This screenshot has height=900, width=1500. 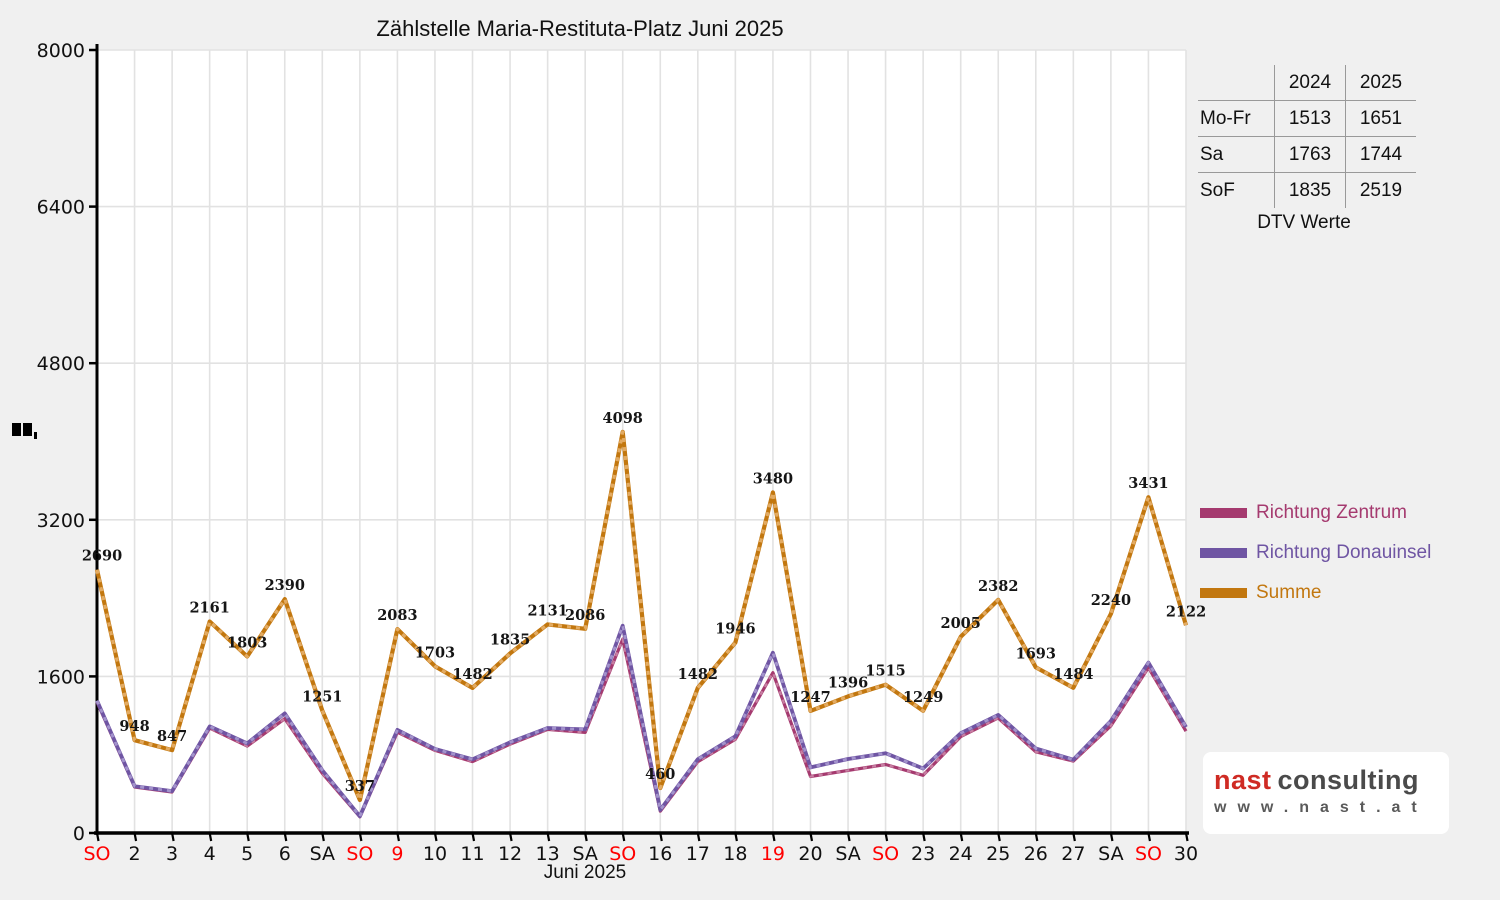 What do you see at coordinates (848, 682) in the screenshot?
I see `data-label: 1396` at bounding box center [848, 682].